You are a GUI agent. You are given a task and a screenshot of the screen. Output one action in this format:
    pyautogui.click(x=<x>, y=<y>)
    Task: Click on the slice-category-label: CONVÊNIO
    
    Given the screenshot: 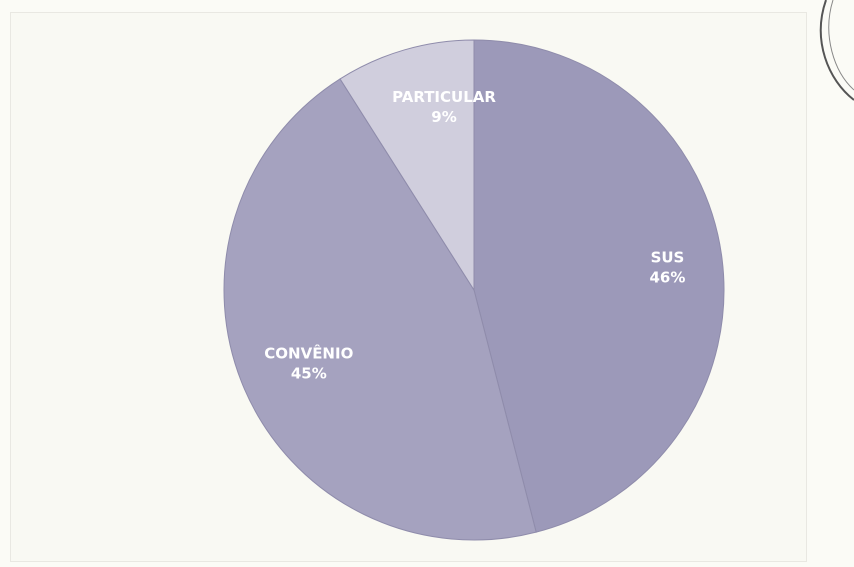 What is the action you would take?
    pyautogui.click(x=308, y=352)
    